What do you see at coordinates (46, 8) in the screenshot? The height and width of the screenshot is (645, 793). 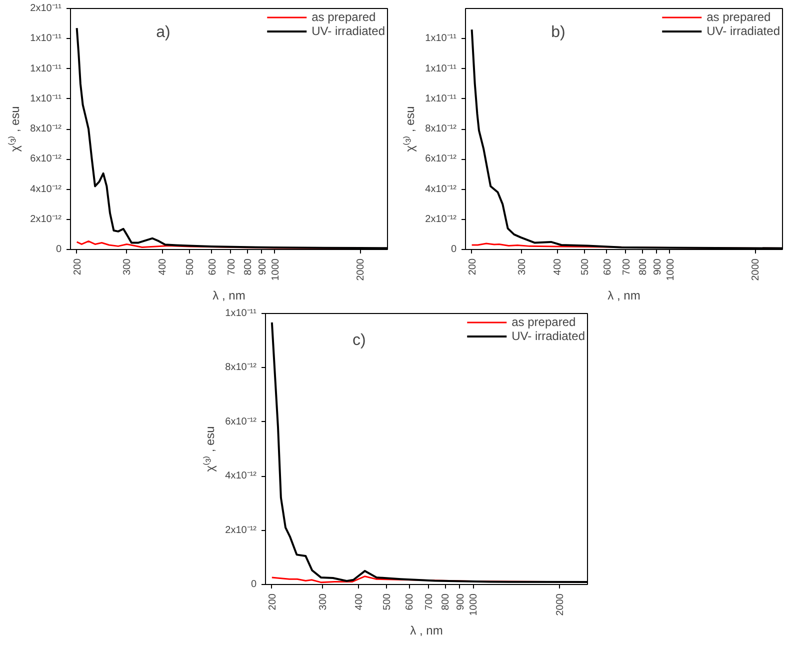 I see `y-tick-label: 2x10⁻¹¹` at bounding box center [46, 8].